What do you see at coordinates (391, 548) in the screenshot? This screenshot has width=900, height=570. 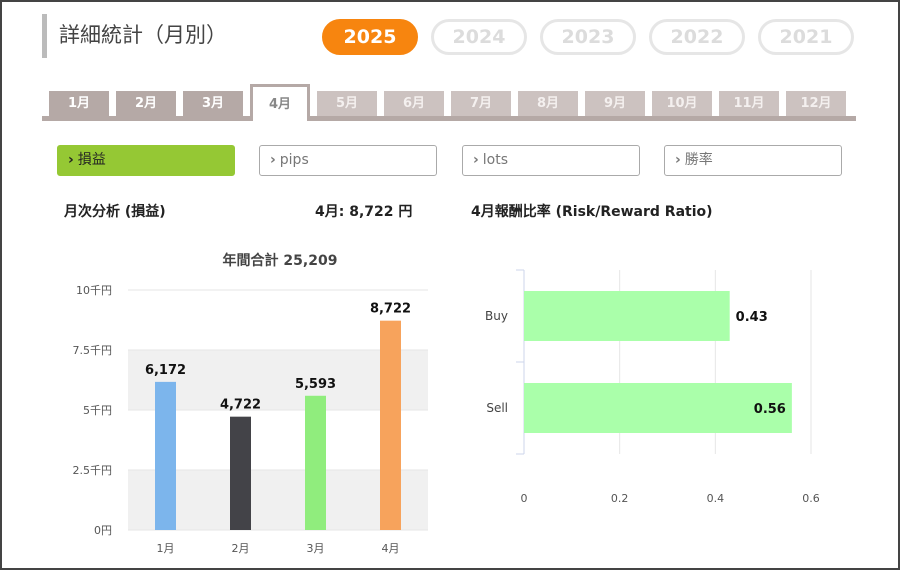 I see `x-tick-label: 4月` at bounding box center [391, 548].